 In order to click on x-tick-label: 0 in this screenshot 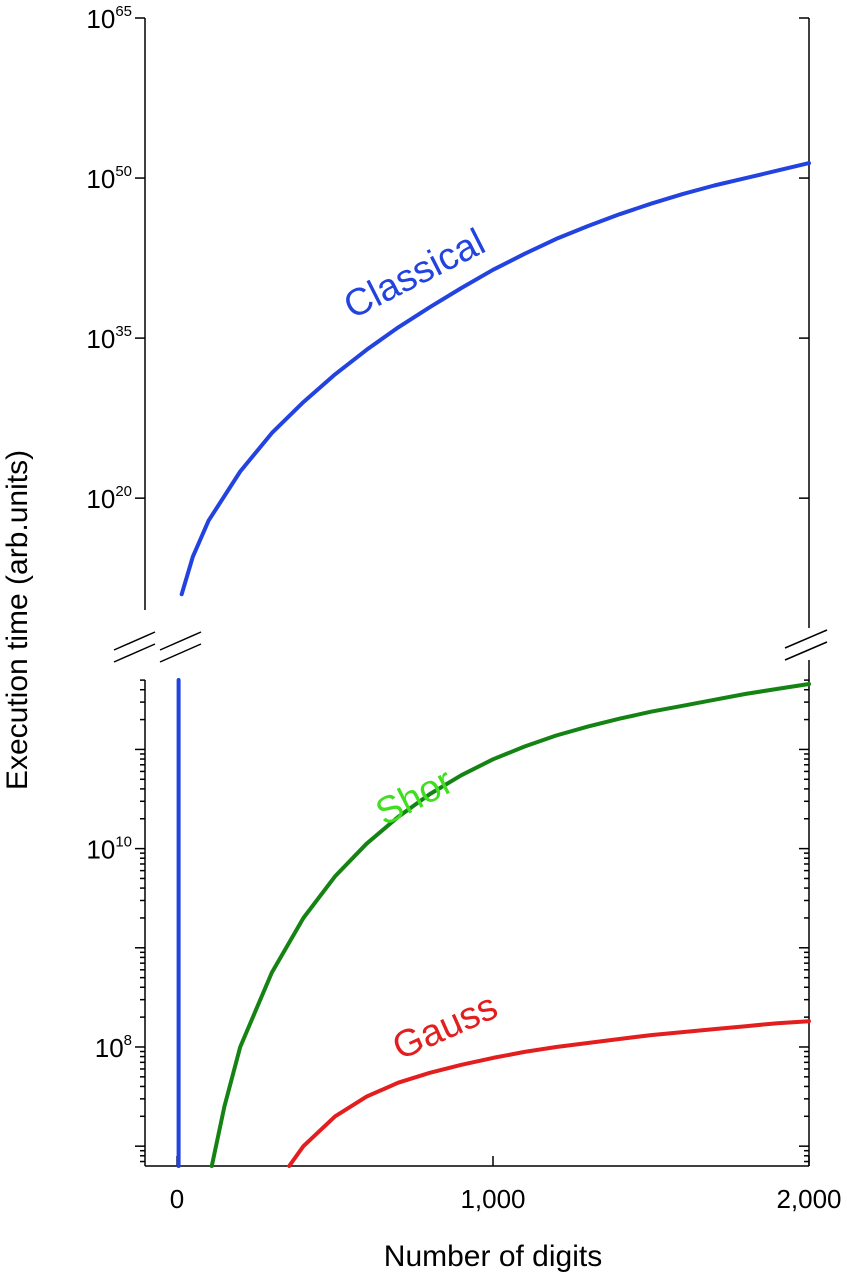, I will do `click(177, 1199)`.